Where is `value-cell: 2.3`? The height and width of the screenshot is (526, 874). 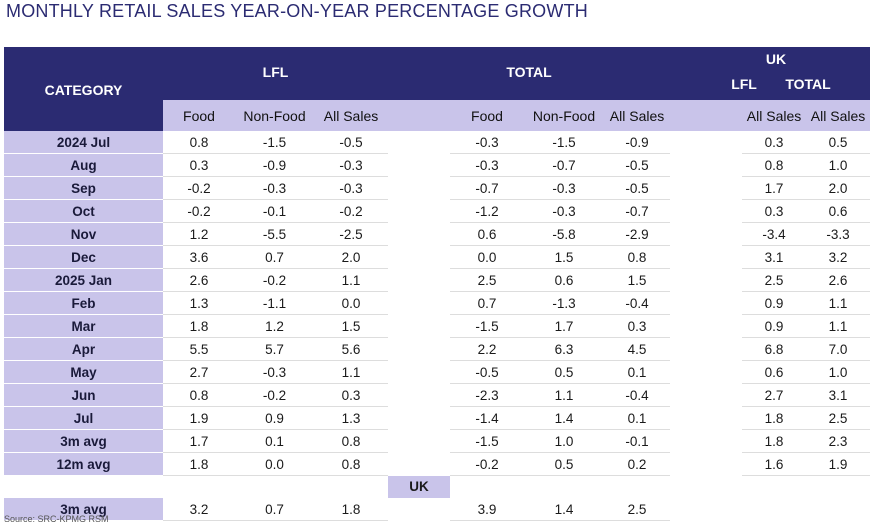
value-cell: 2.3 is located at coordinates (838, 441).